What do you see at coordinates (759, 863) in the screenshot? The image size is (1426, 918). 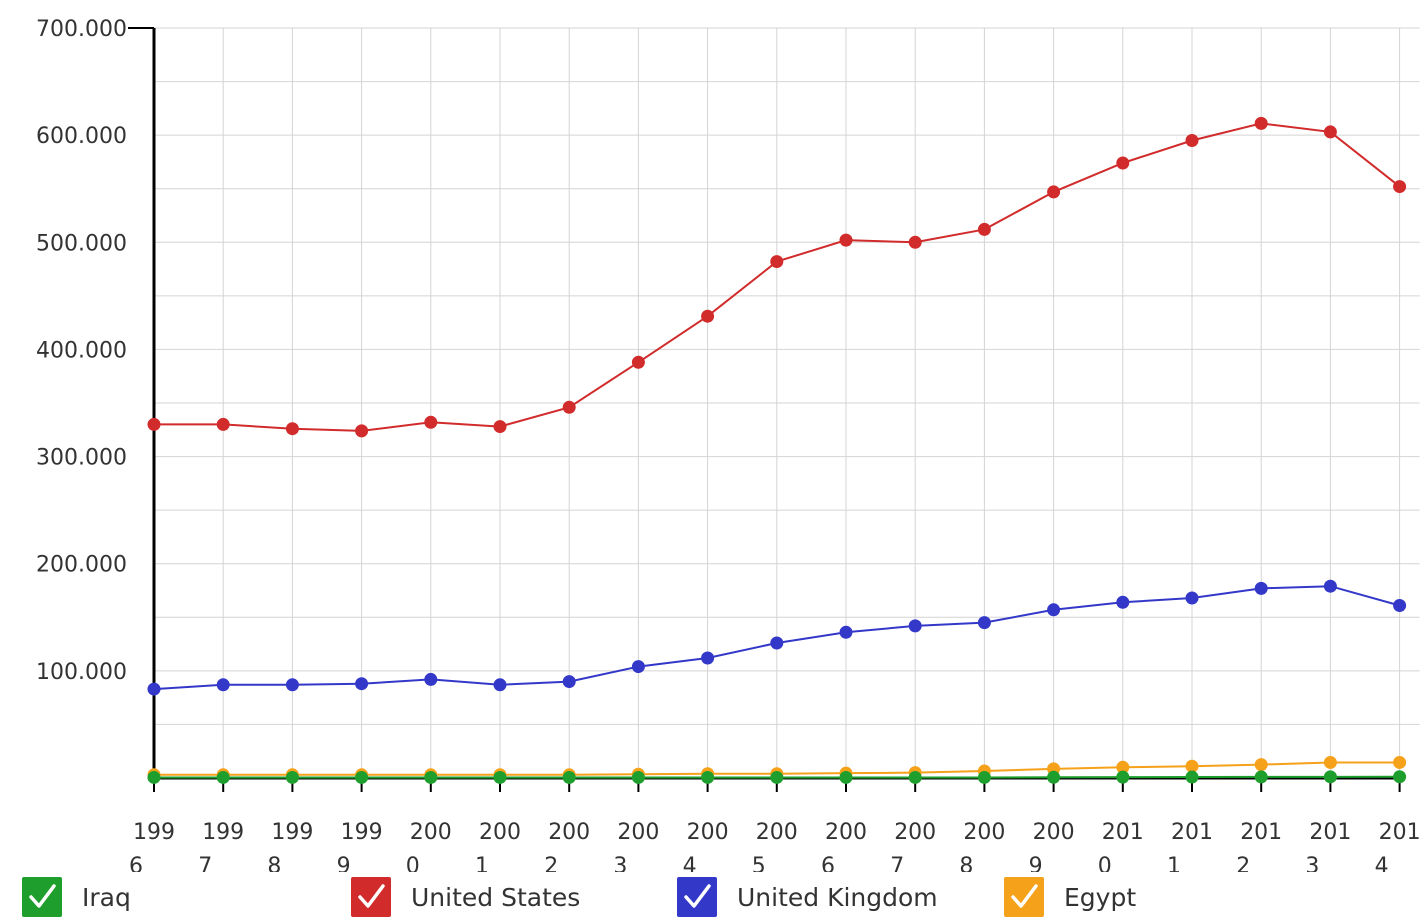 I see `x-tick-label: 5` at bounding box center [759, 863].